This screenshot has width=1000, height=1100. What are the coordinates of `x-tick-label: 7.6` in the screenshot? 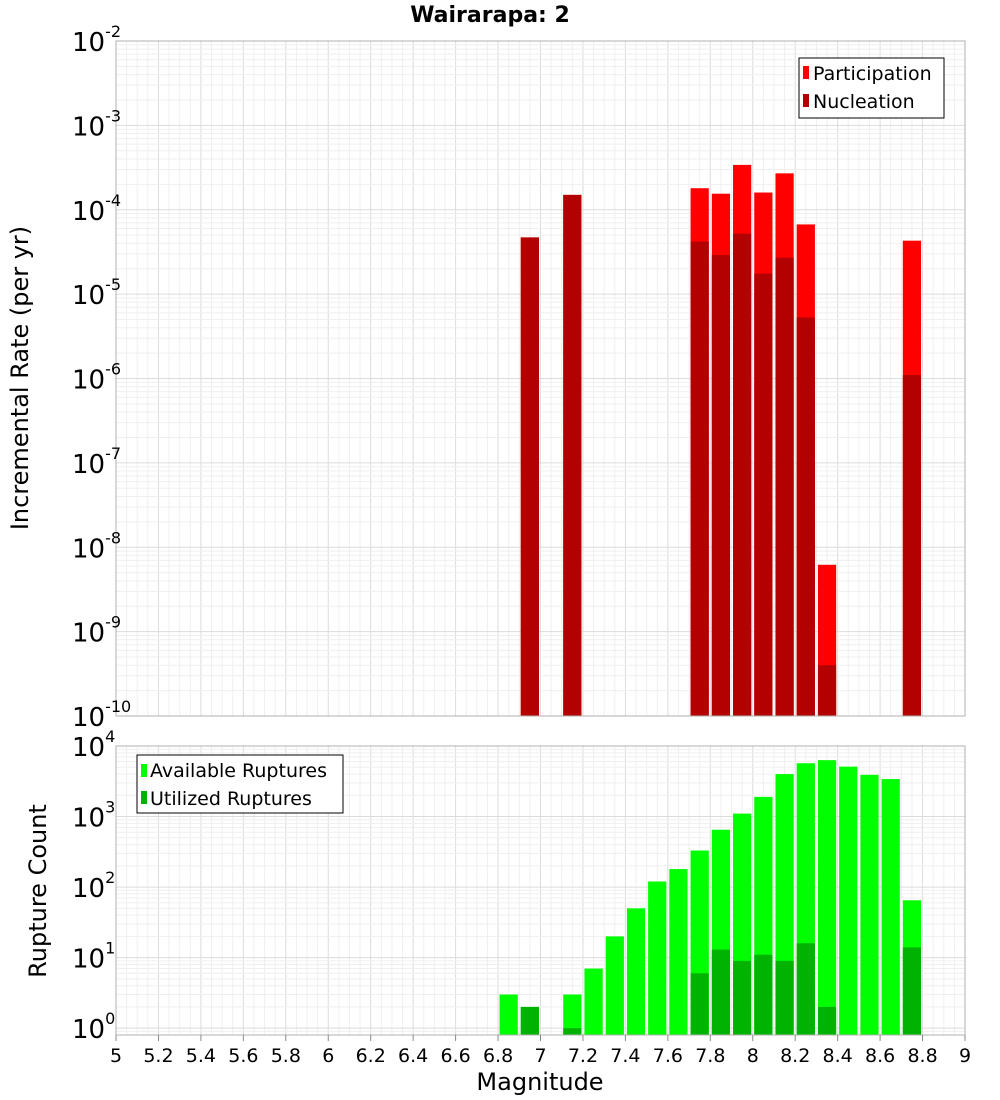 It's located at (668, 1056).